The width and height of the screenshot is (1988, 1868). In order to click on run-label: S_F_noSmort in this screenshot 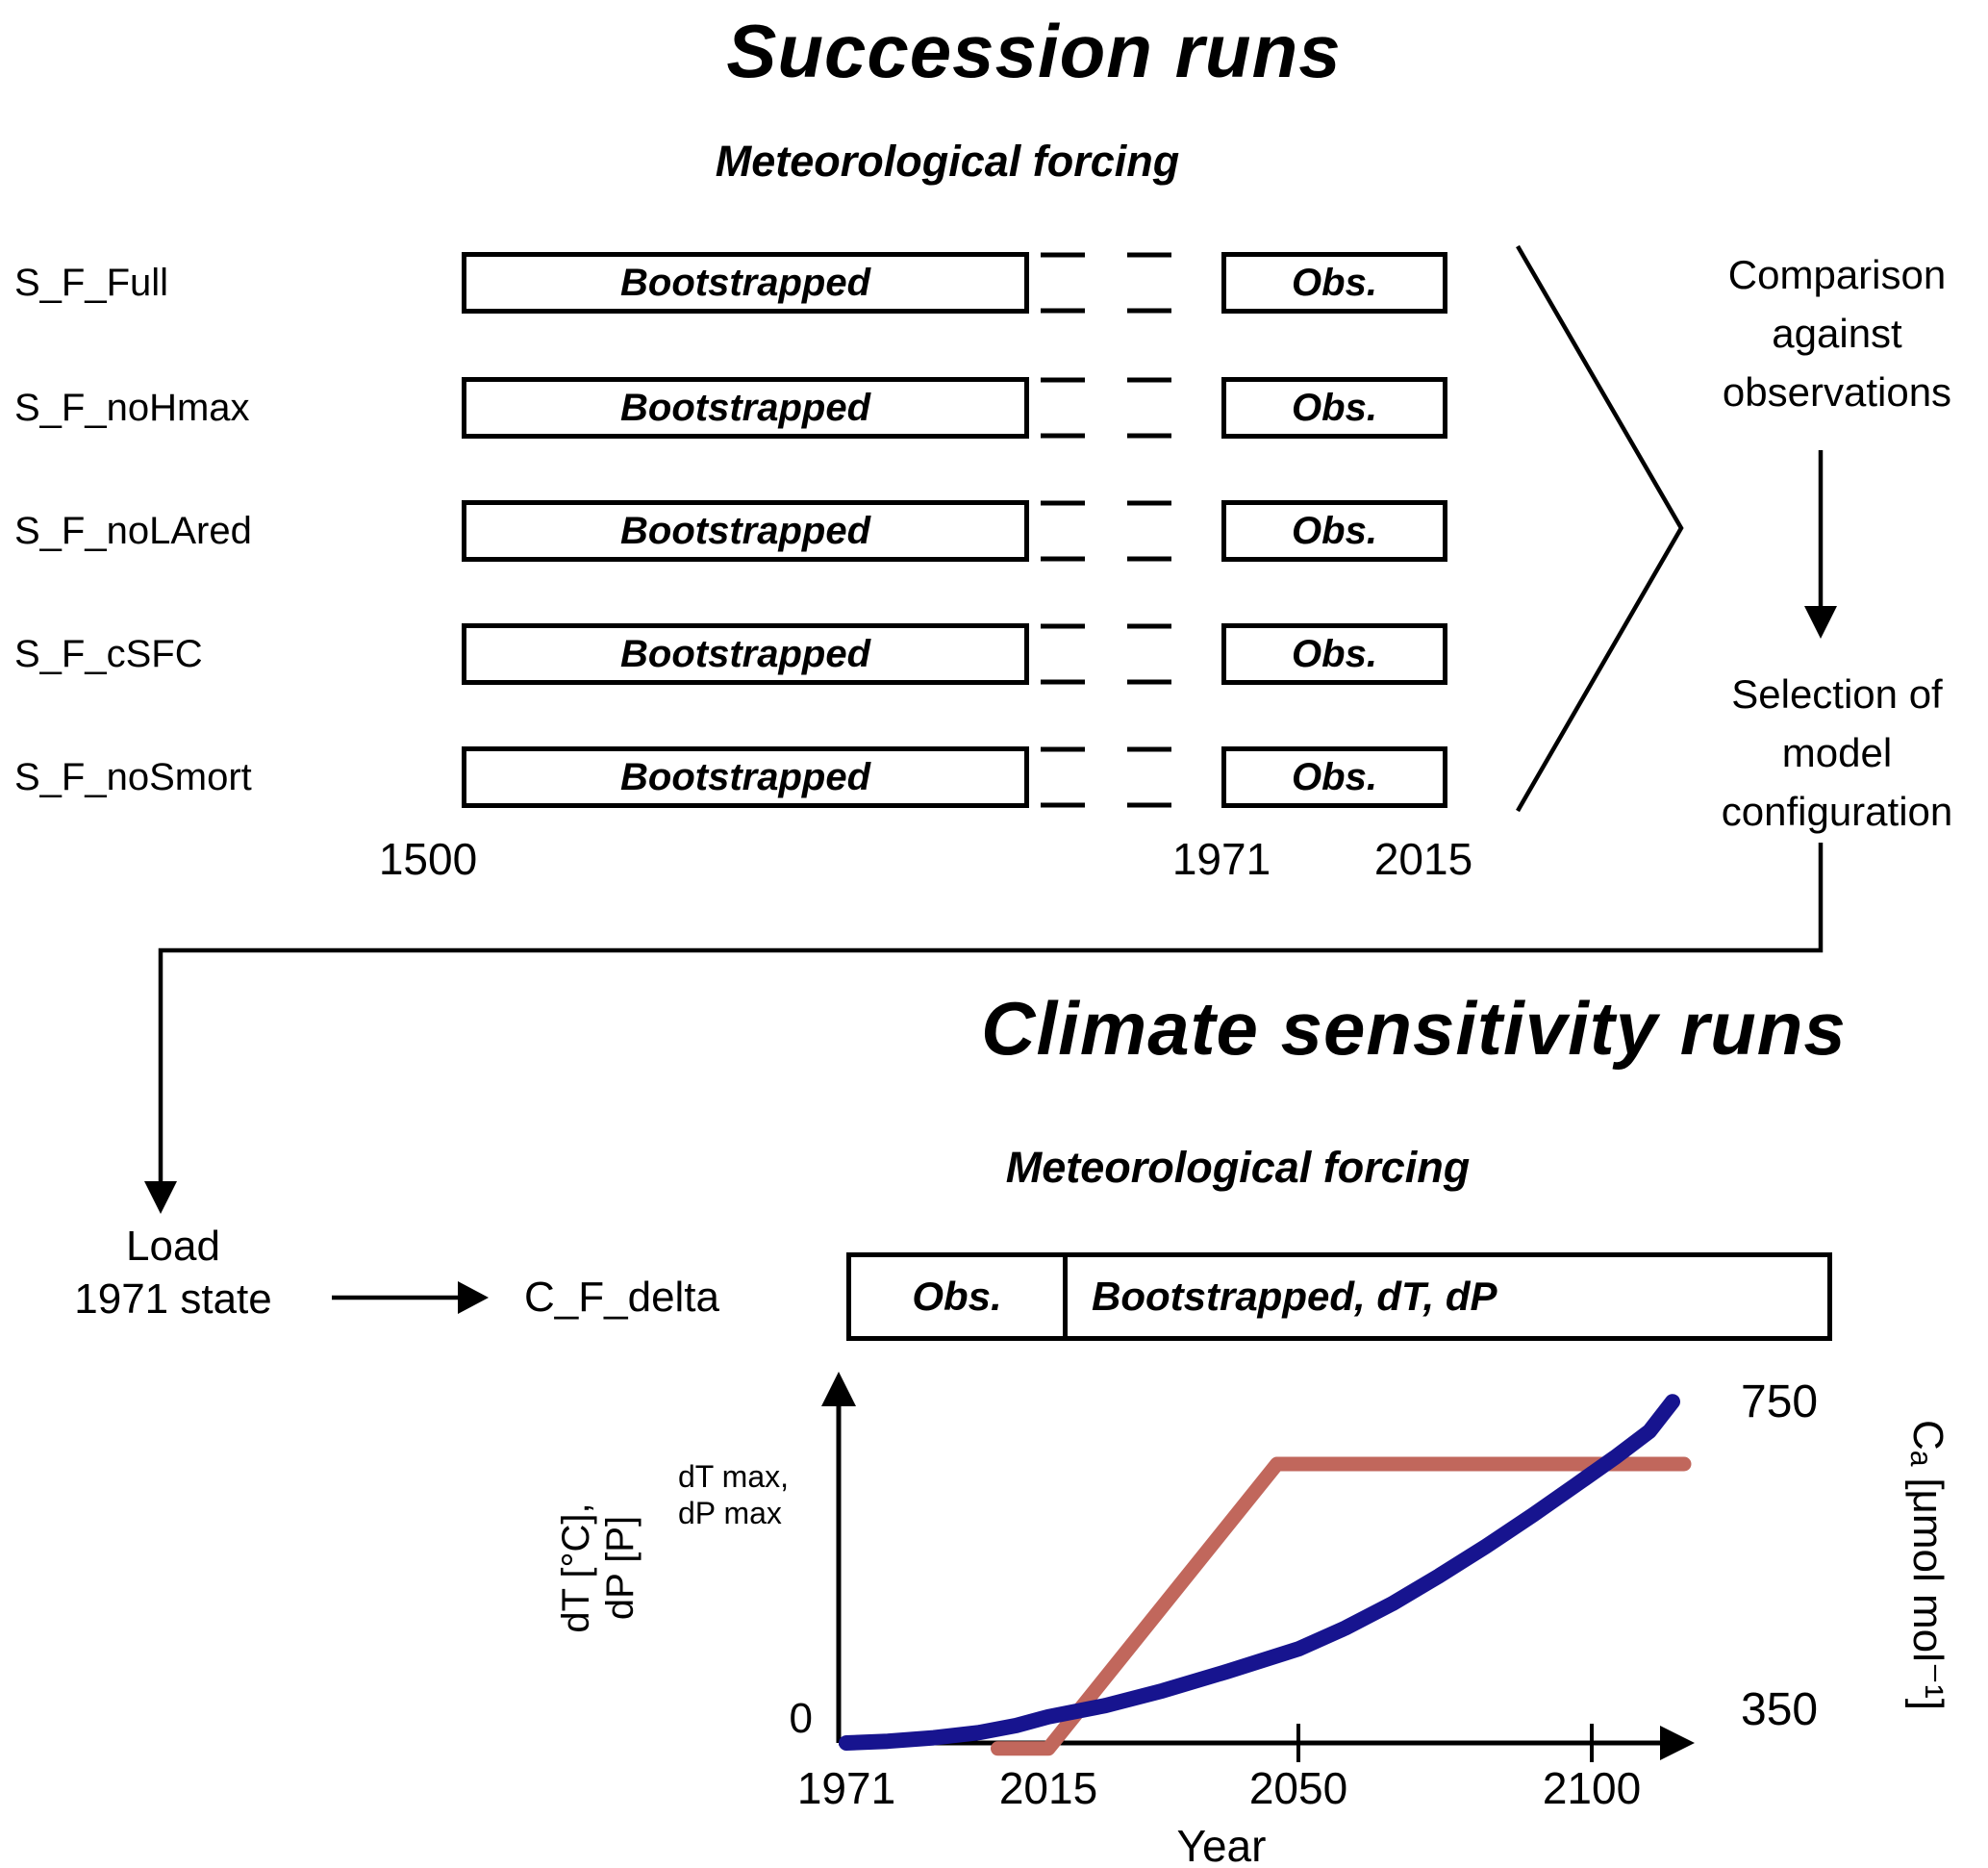, I will do `click(133, 777)`.